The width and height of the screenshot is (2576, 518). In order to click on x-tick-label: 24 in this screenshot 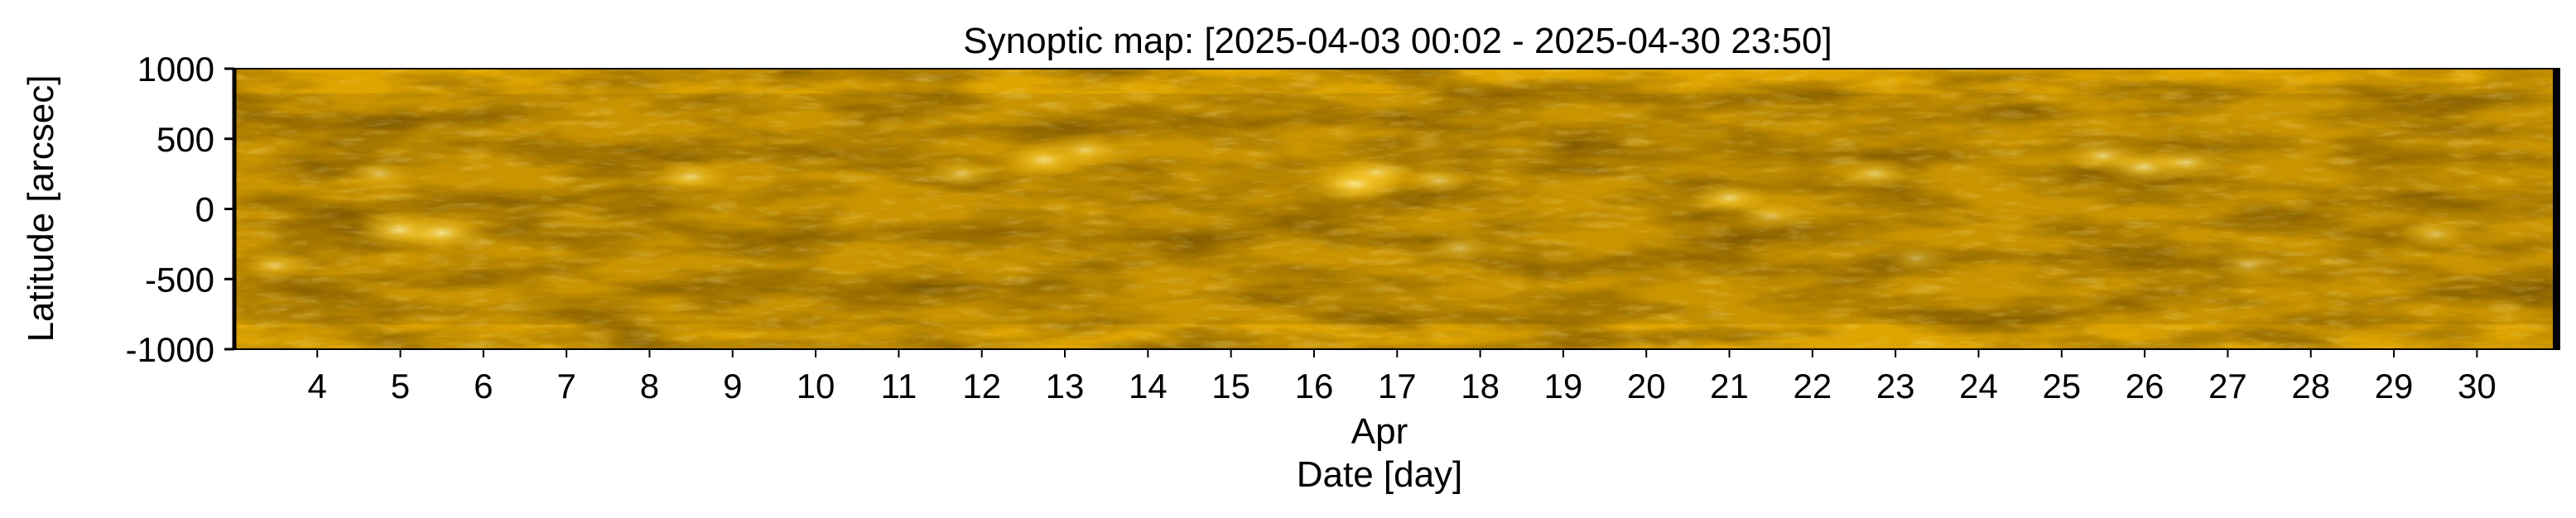, I will do `click(1978, 386)`.